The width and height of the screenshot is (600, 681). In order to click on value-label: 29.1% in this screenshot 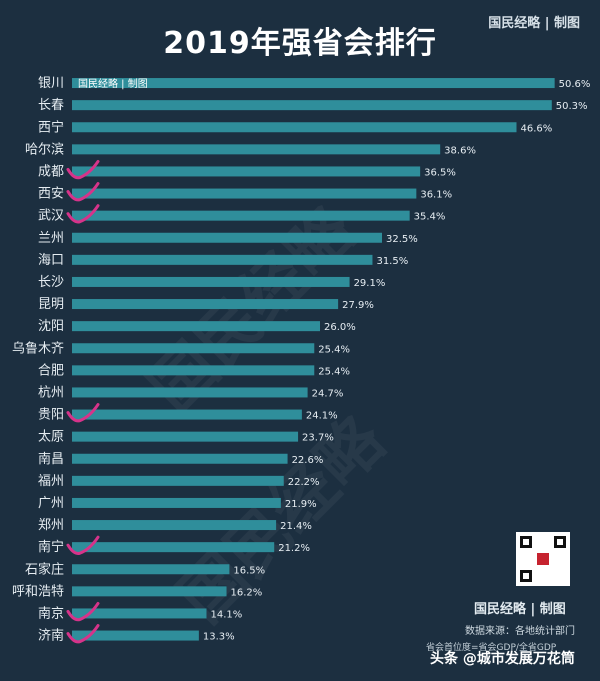, I will do `click(370, 283)`.